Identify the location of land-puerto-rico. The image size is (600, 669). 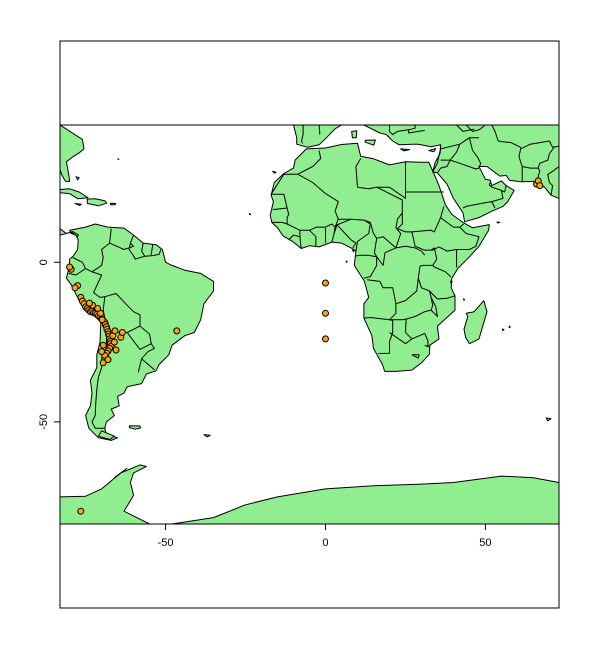
(113, 204).